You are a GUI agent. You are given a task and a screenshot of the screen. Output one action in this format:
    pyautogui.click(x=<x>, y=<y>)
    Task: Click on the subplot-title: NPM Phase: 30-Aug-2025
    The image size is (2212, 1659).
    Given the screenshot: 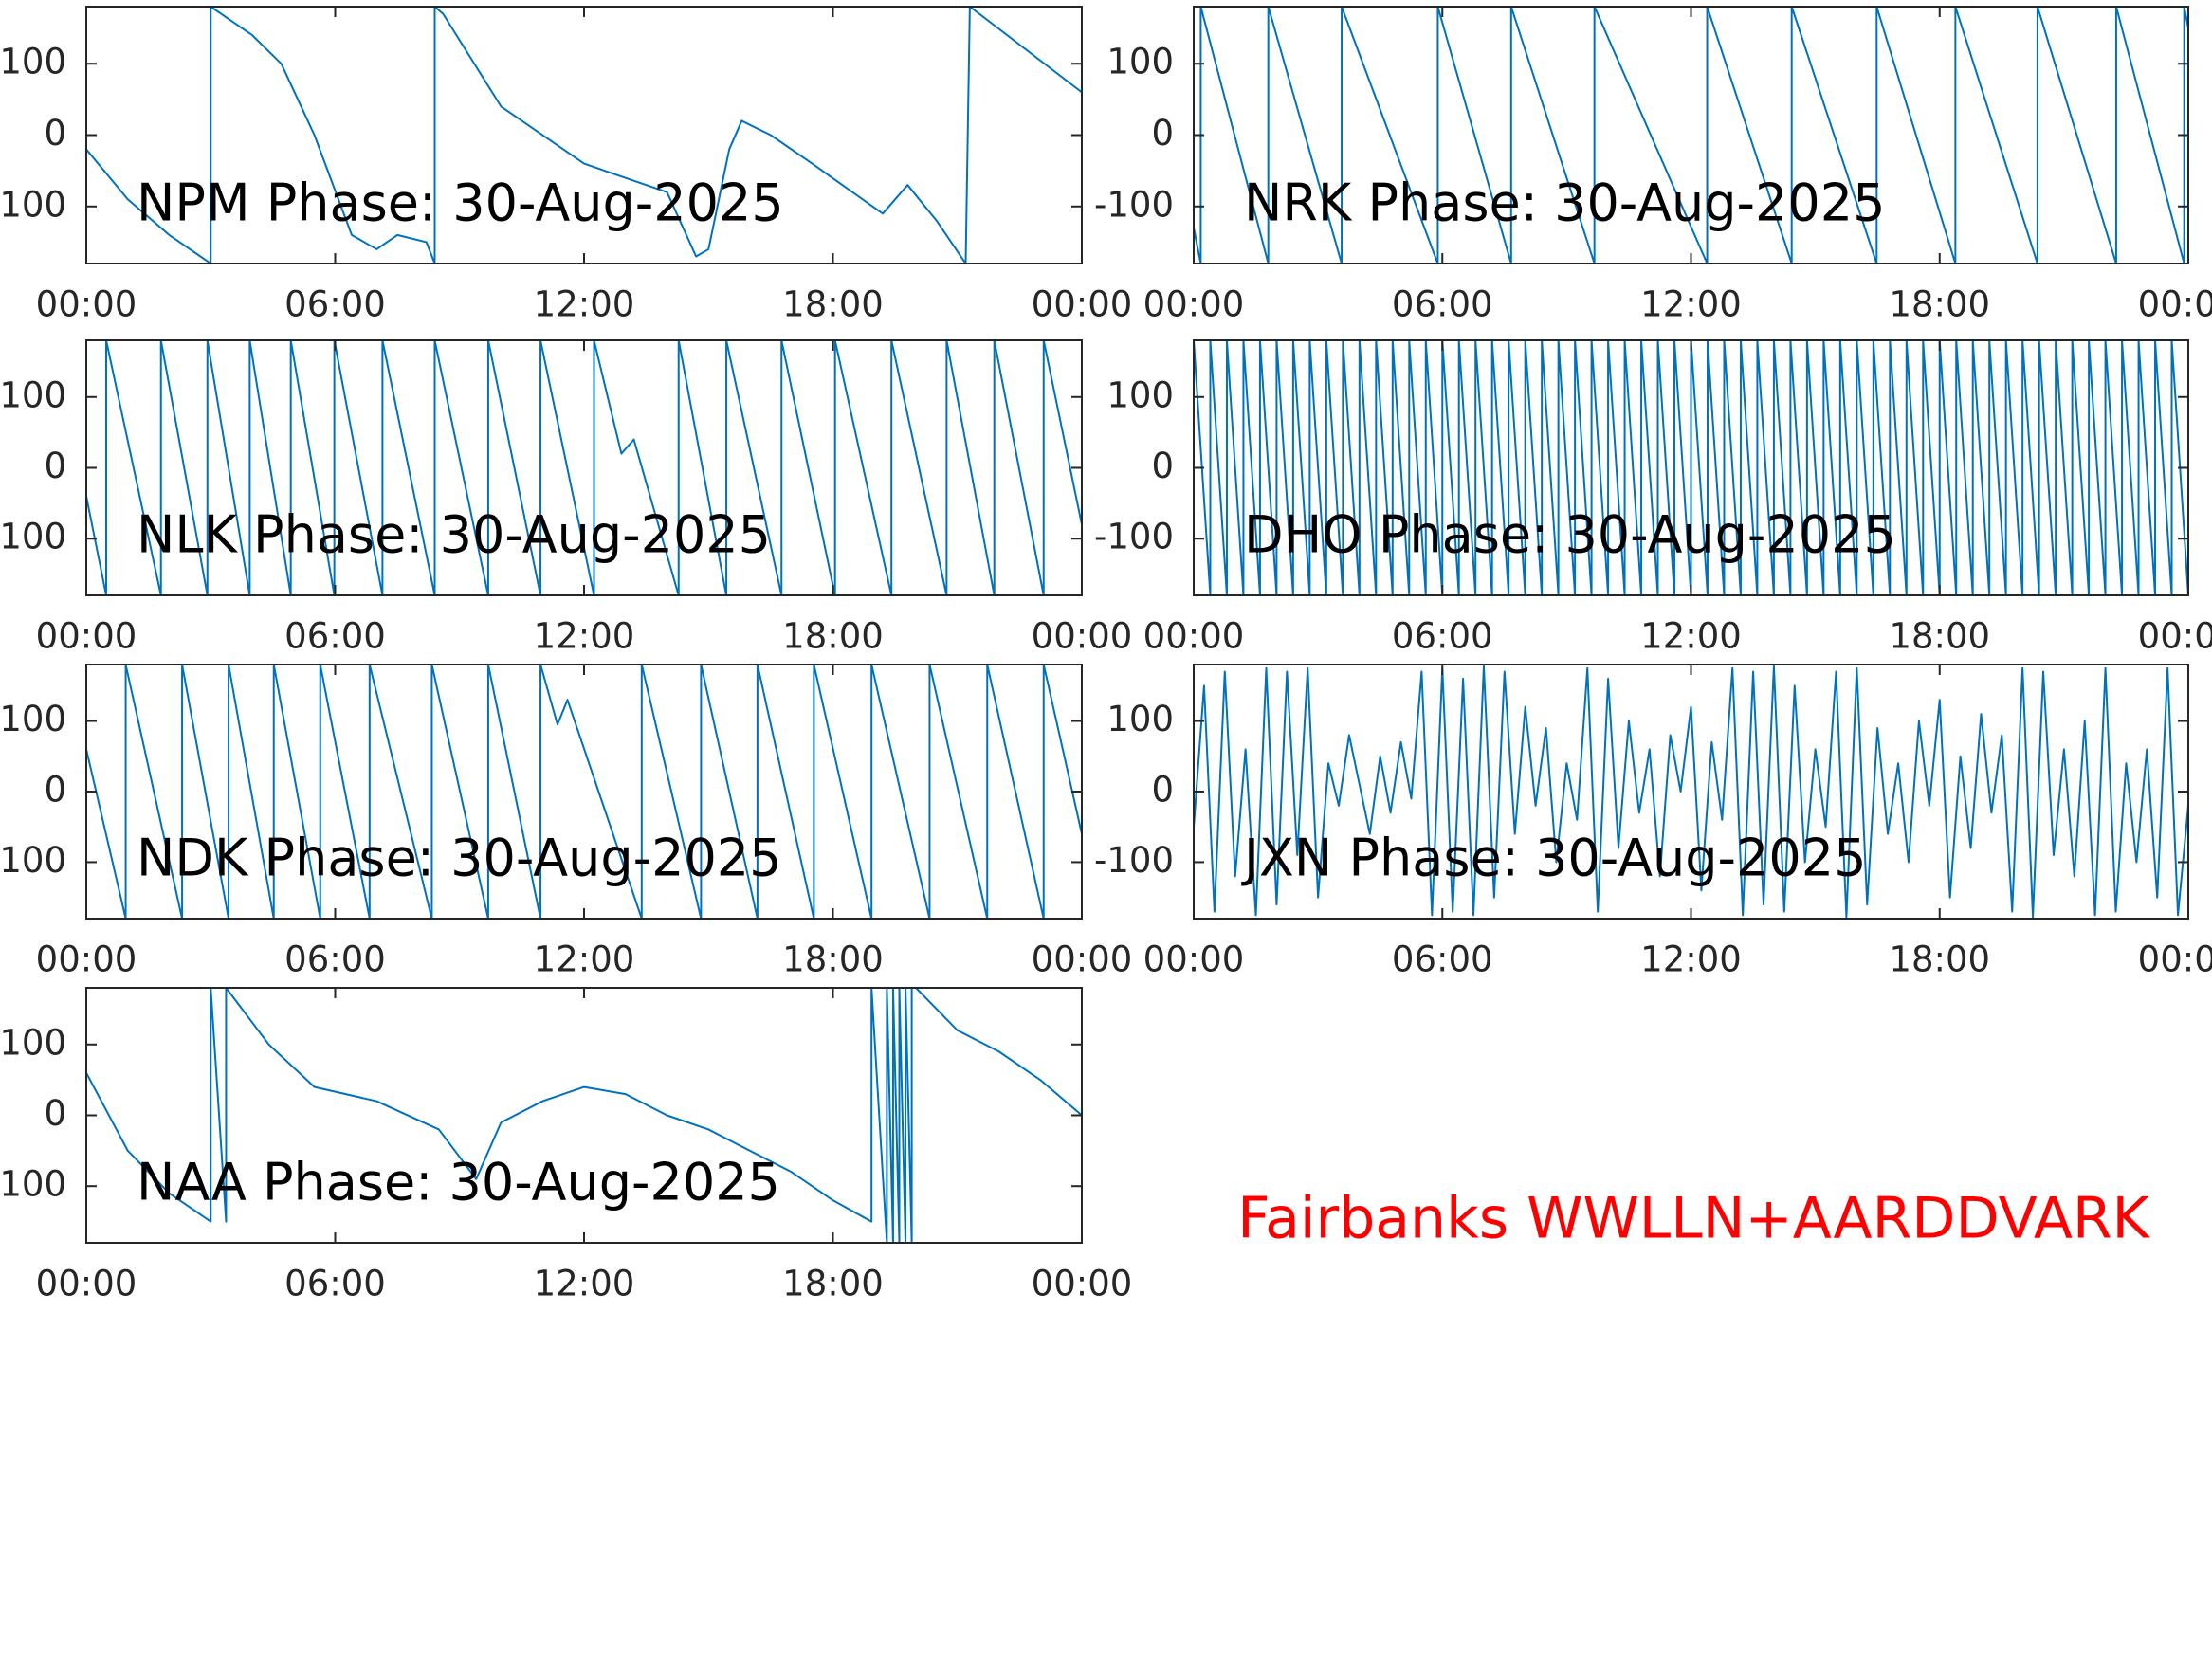 What is the action you would take?
    pyautogui.click(x=460, y=203)
    